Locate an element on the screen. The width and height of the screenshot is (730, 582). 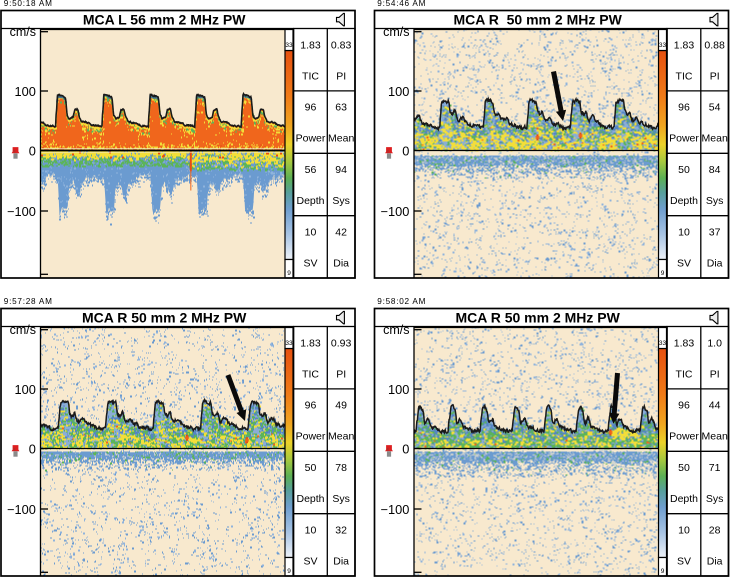
svg-text: 0.88 is located at coordinates (714, 45).